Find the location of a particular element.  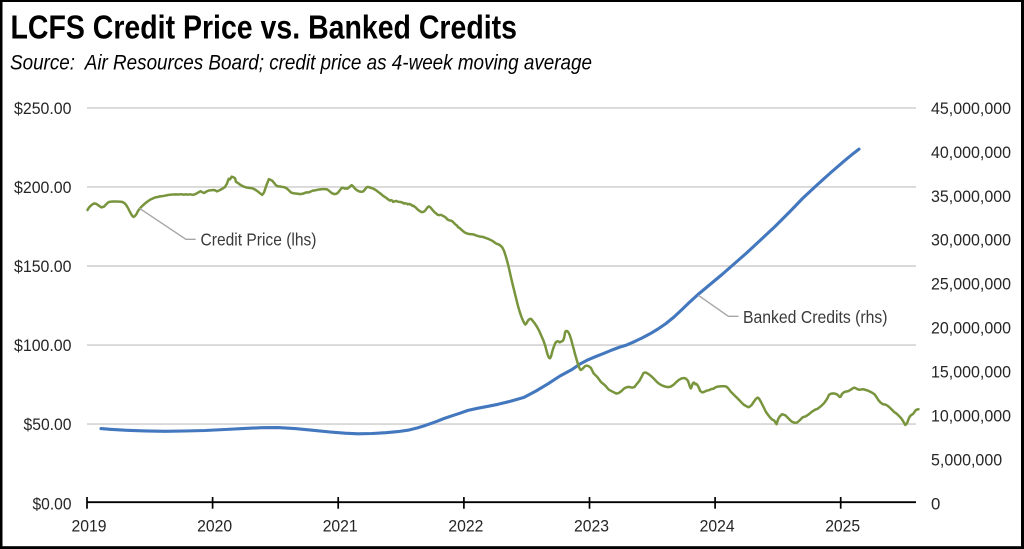

svg-text: 45,000,000 is located at coordinates (971, 108).